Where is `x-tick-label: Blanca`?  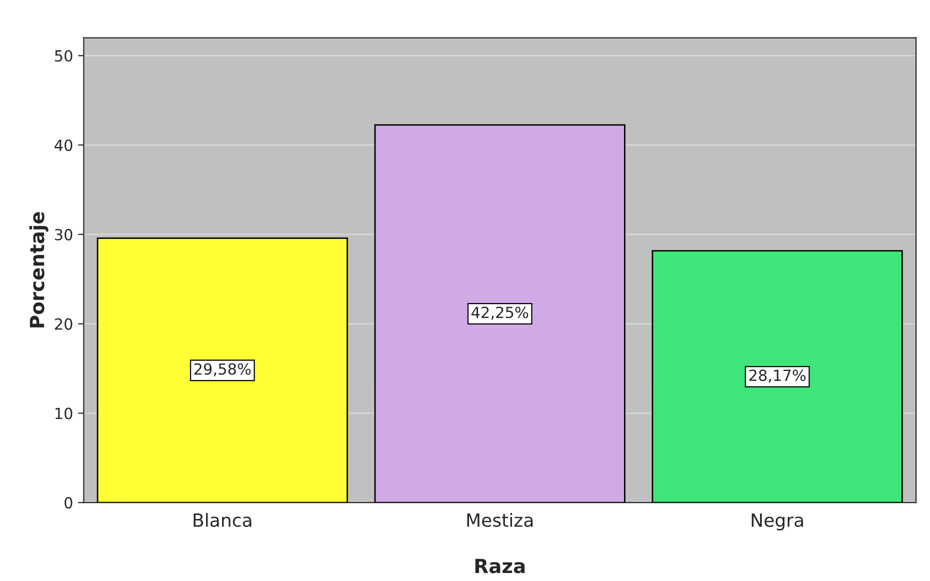
x-tick-label: Blanca is located at coordinates (223, 519).